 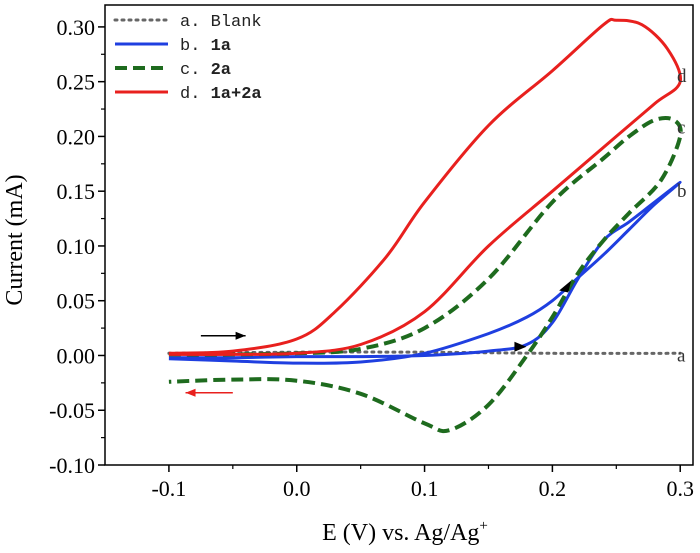 I want to click on series-c-end-label: c, so click(x=681, y=128).